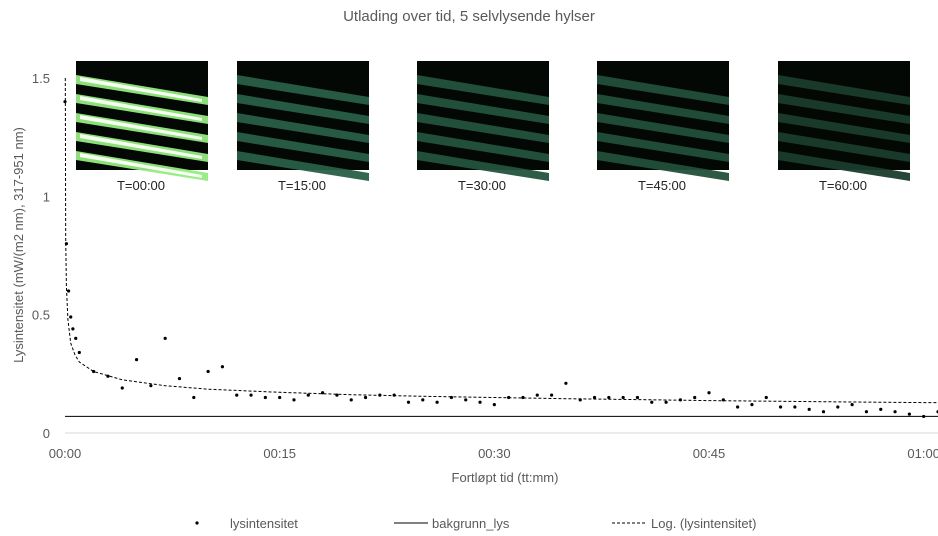 Image resolution: width=938 pixels, height=536 pixels. What do you see at coordinates (46, 433) in the screenshot?
I see `y-tick-label: 0` at bounding box center [46, 433].